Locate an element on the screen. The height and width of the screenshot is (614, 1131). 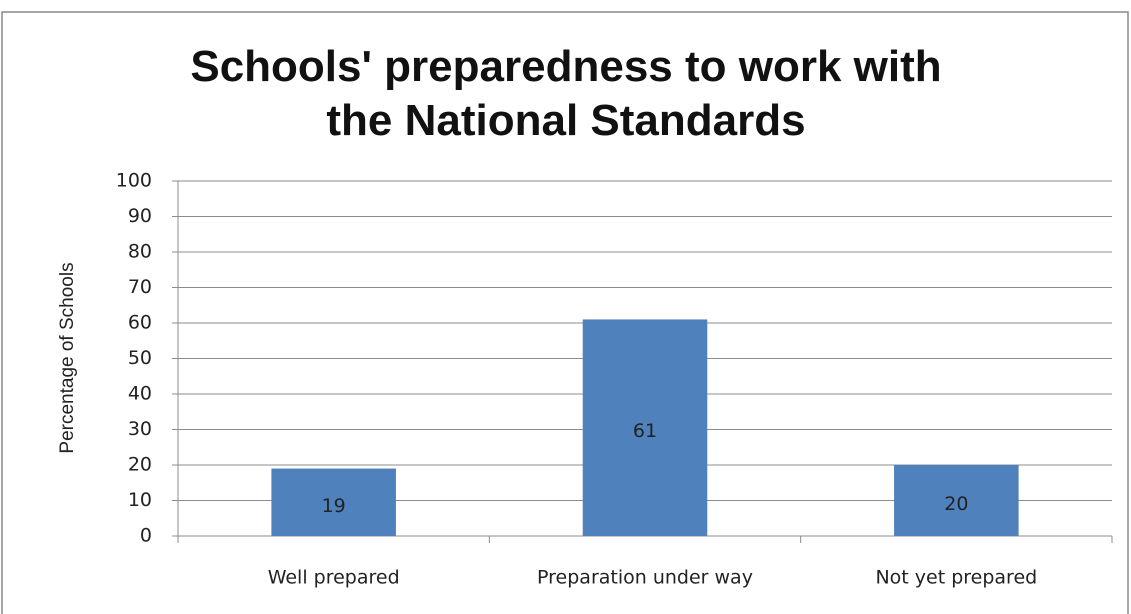
x-tick-label: Well prepared is located at coordinates (334, 578).